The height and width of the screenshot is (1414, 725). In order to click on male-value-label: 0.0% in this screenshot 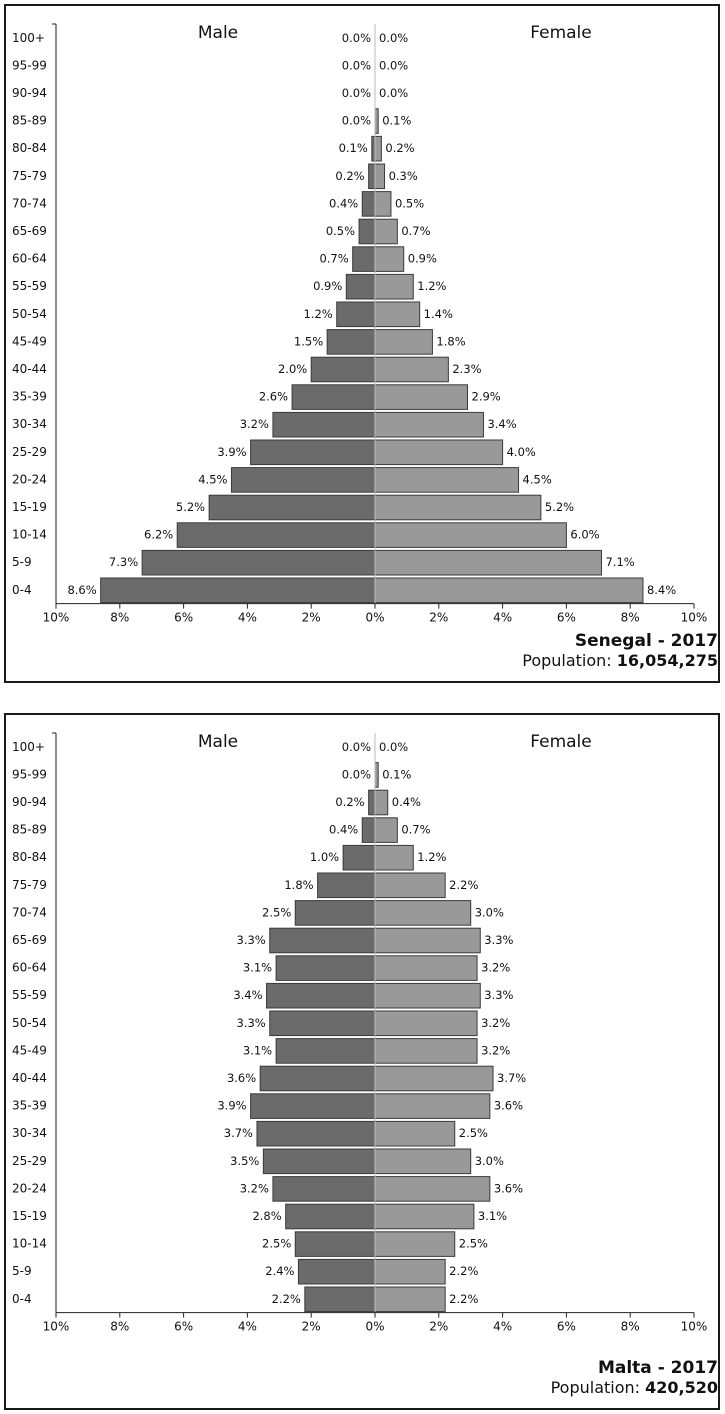, I will do `click(356, 65)`.